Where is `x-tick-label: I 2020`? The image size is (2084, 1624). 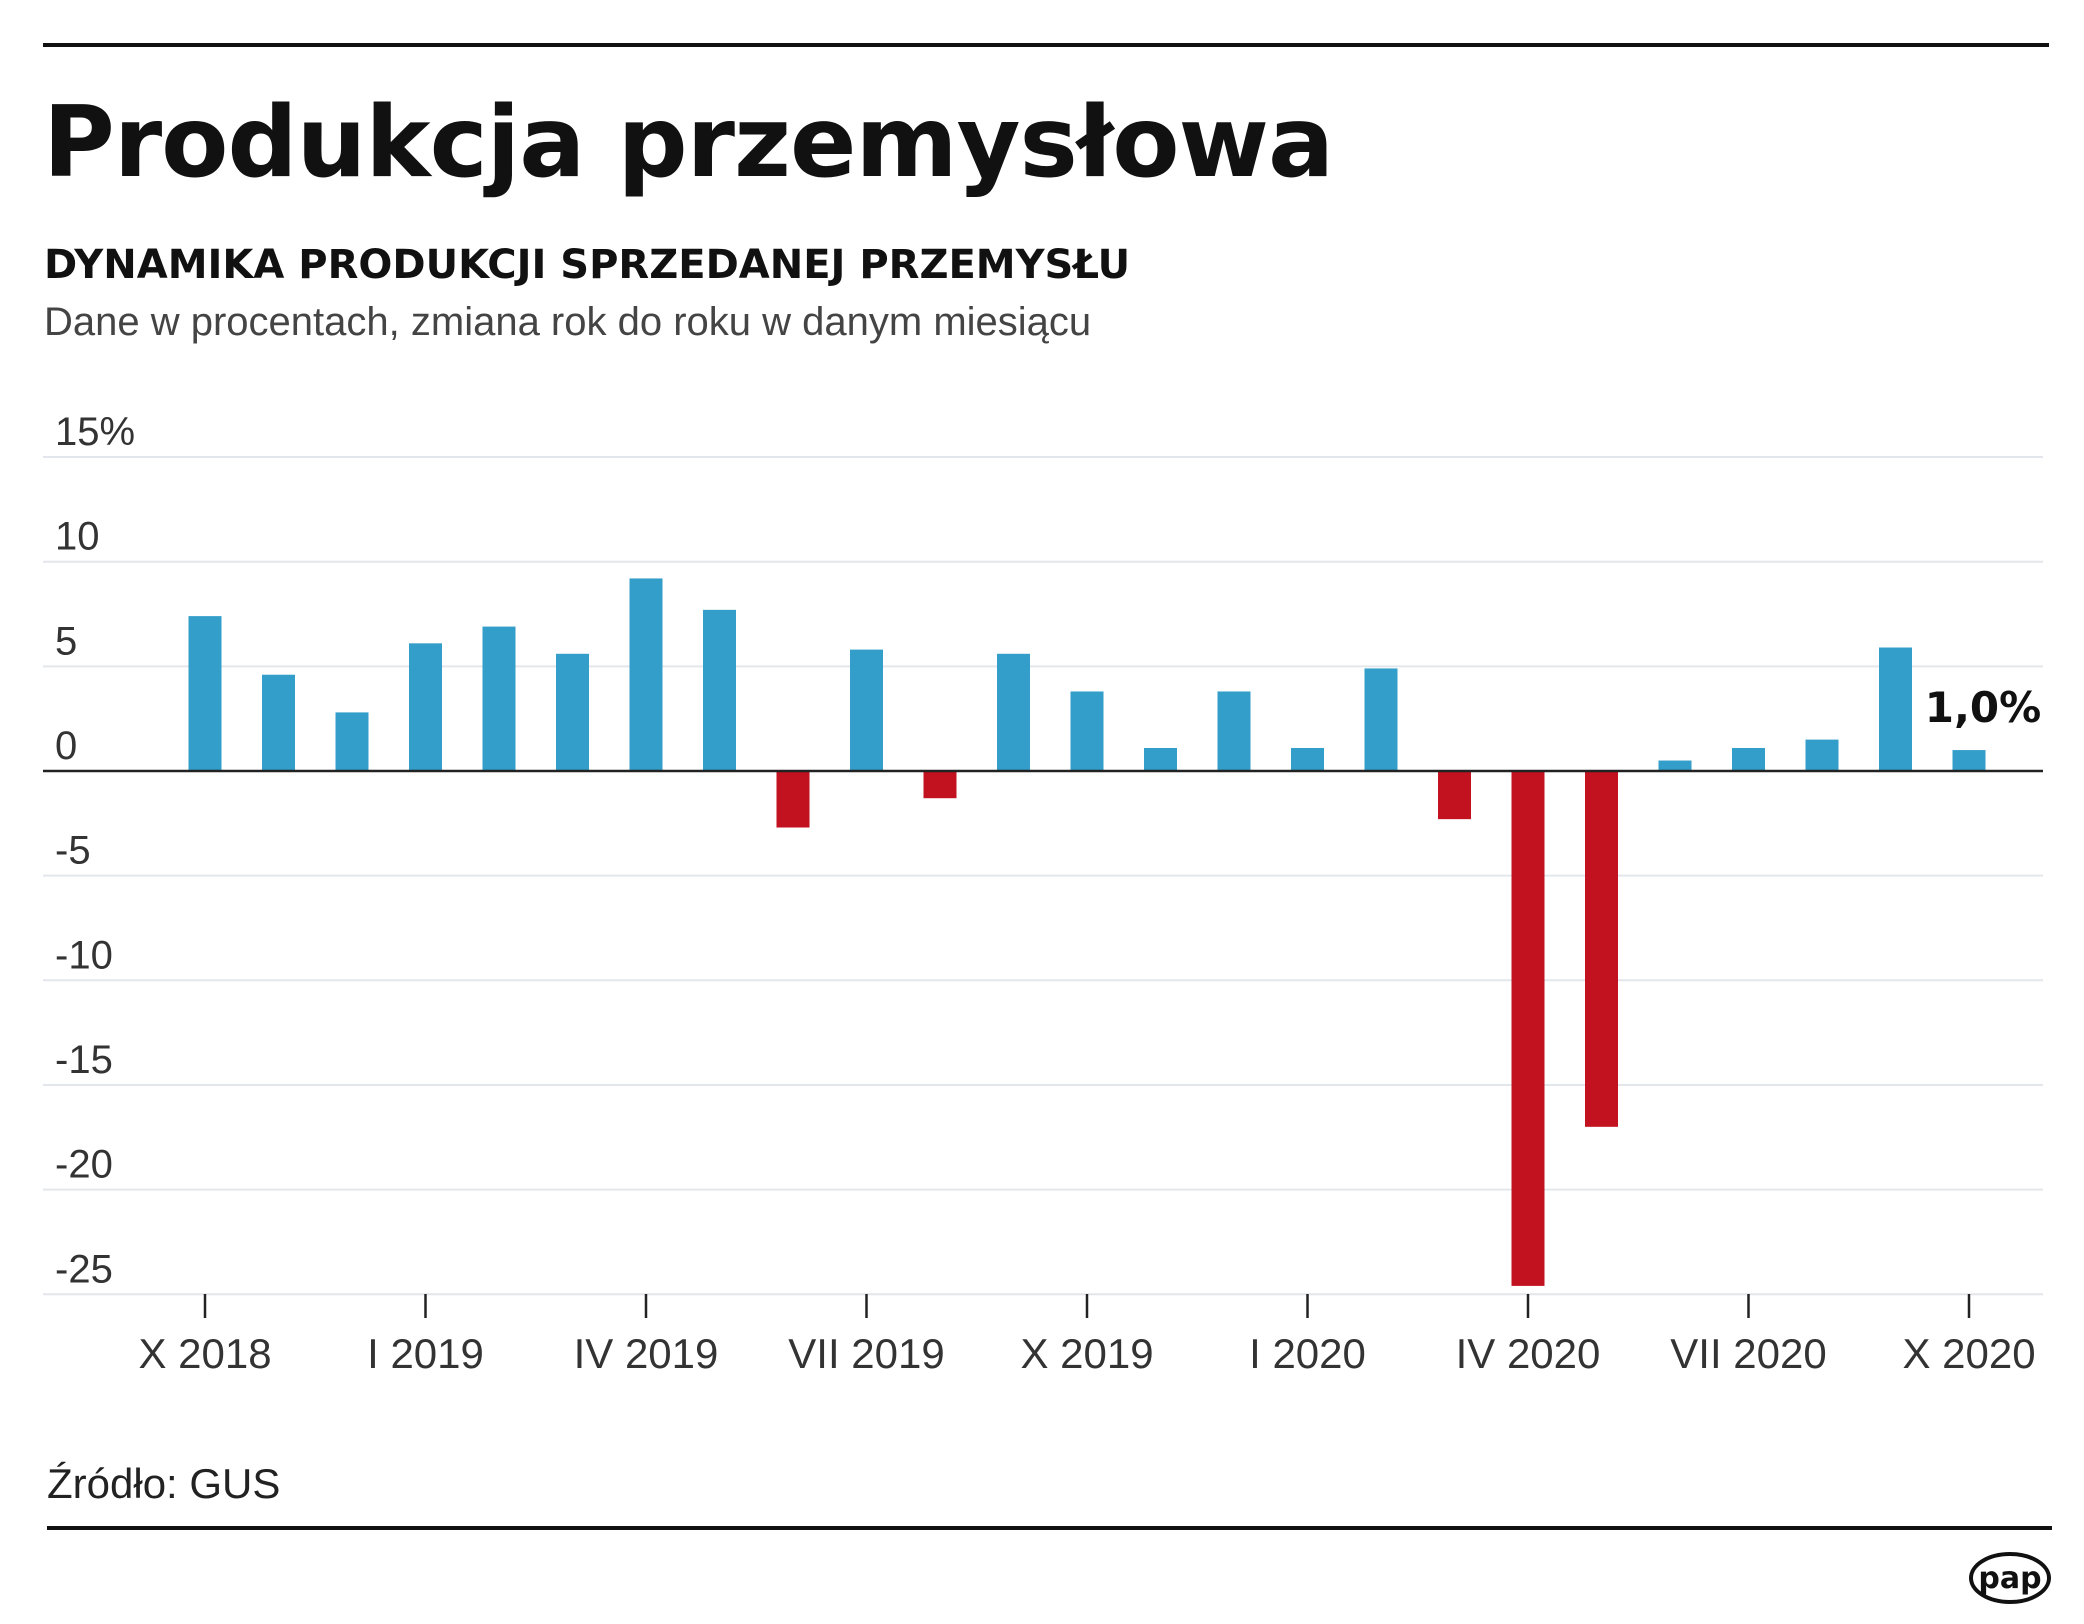 x-tick-label: I 2020 is located at coordinates (1307, 1353).